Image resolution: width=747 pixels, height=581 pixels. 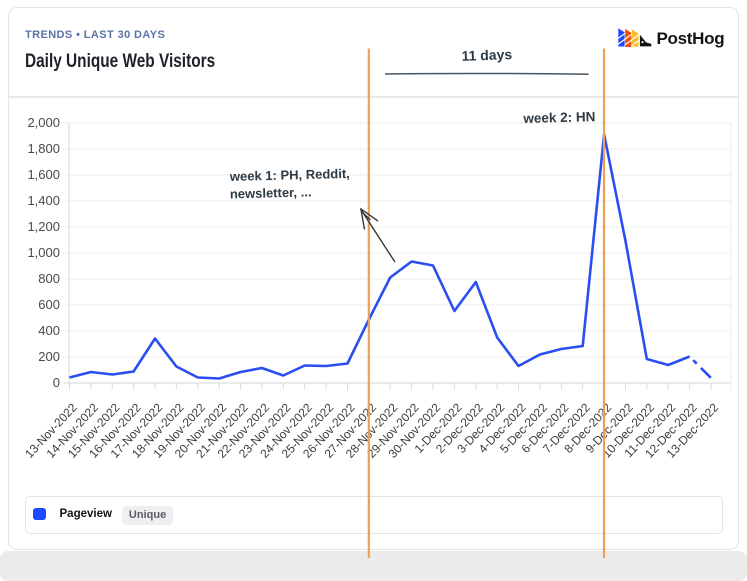 What do you see at coordinates (289, 175) in the screenshot?
I see `svg-text: week 1: PH, Reddit,` at bounding box center [289, 175].